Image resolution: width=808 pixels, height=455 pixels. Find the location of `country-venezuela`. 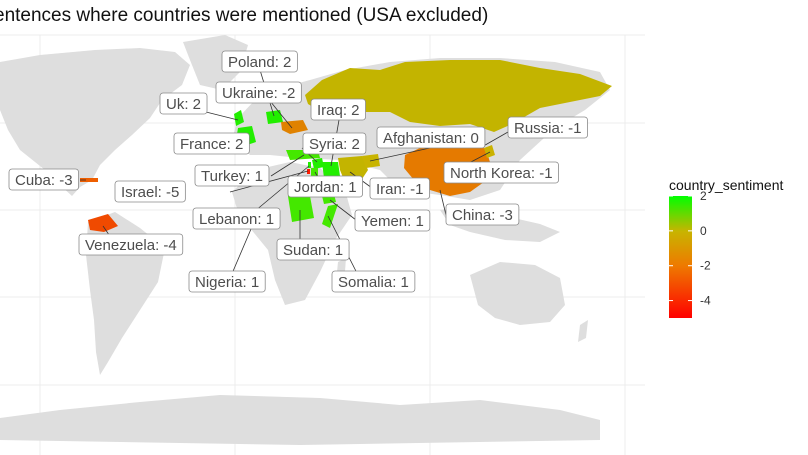

country-venezuela is located at coordinates (103, 223).